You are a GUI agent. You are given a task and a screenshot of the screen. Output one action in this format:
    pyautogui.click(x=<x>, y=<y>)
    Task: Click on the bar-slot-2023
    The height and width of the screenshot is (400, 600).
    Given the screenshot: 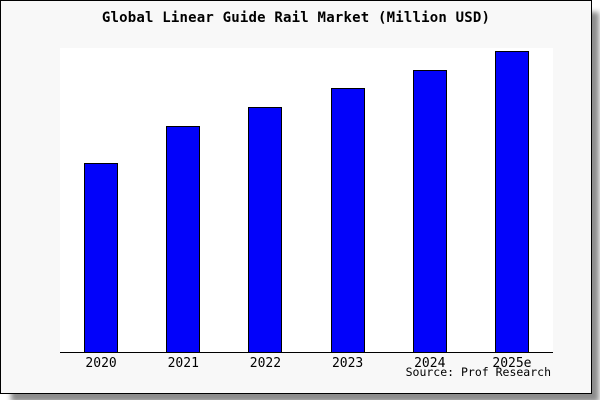 What is the action you would take?
    pyautogui.click(x=348, y=200)
    